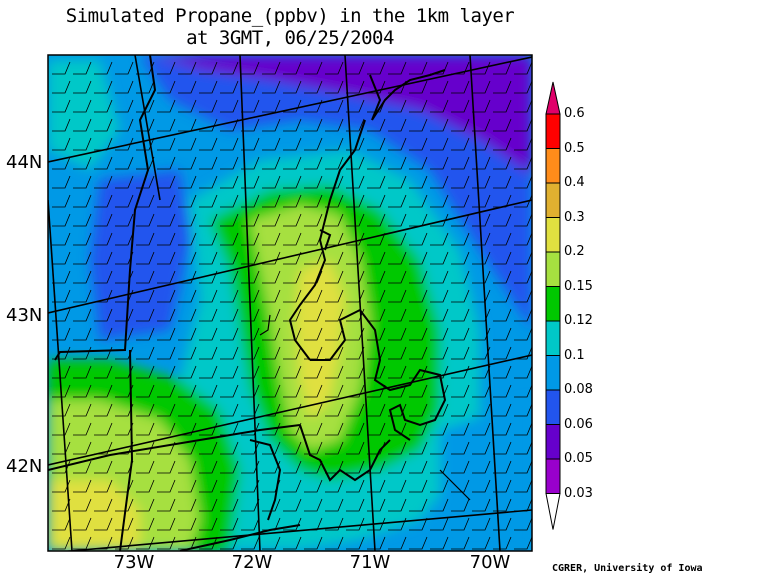 The height and width of the screenshot is (587, 760). Describe the element at coordinates (574, 113) in the screenshot. I see `colorbar-level-label: 0.6` at that location.